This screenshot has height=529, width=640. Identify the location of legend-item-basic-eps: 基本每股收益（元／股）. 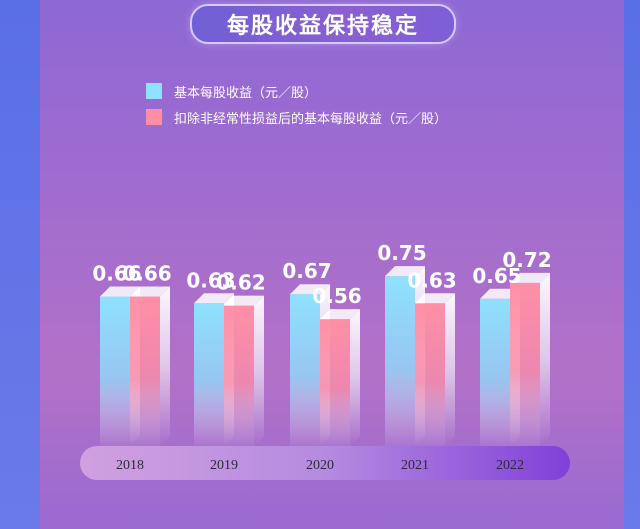
(296, 91).